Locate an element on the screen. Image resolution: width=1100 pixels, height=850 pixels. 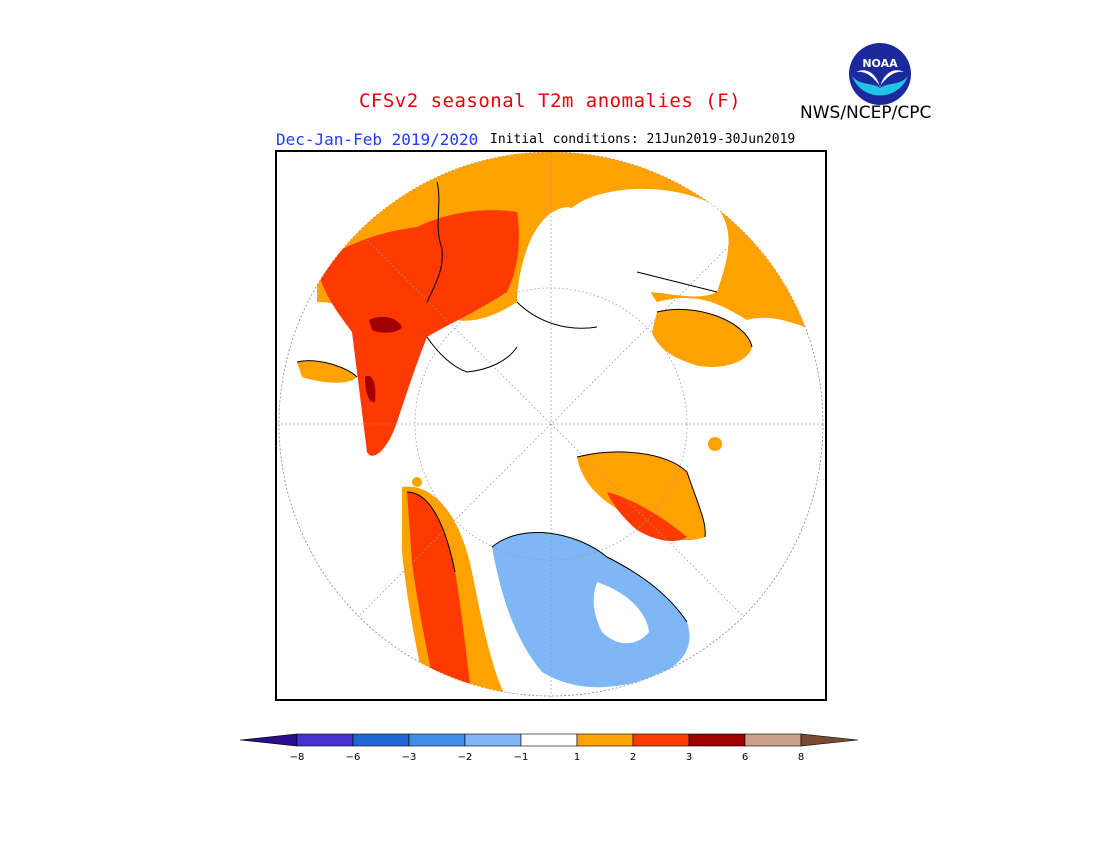
anomaly-region-orange-greenland is located at coordinates (641, 496).